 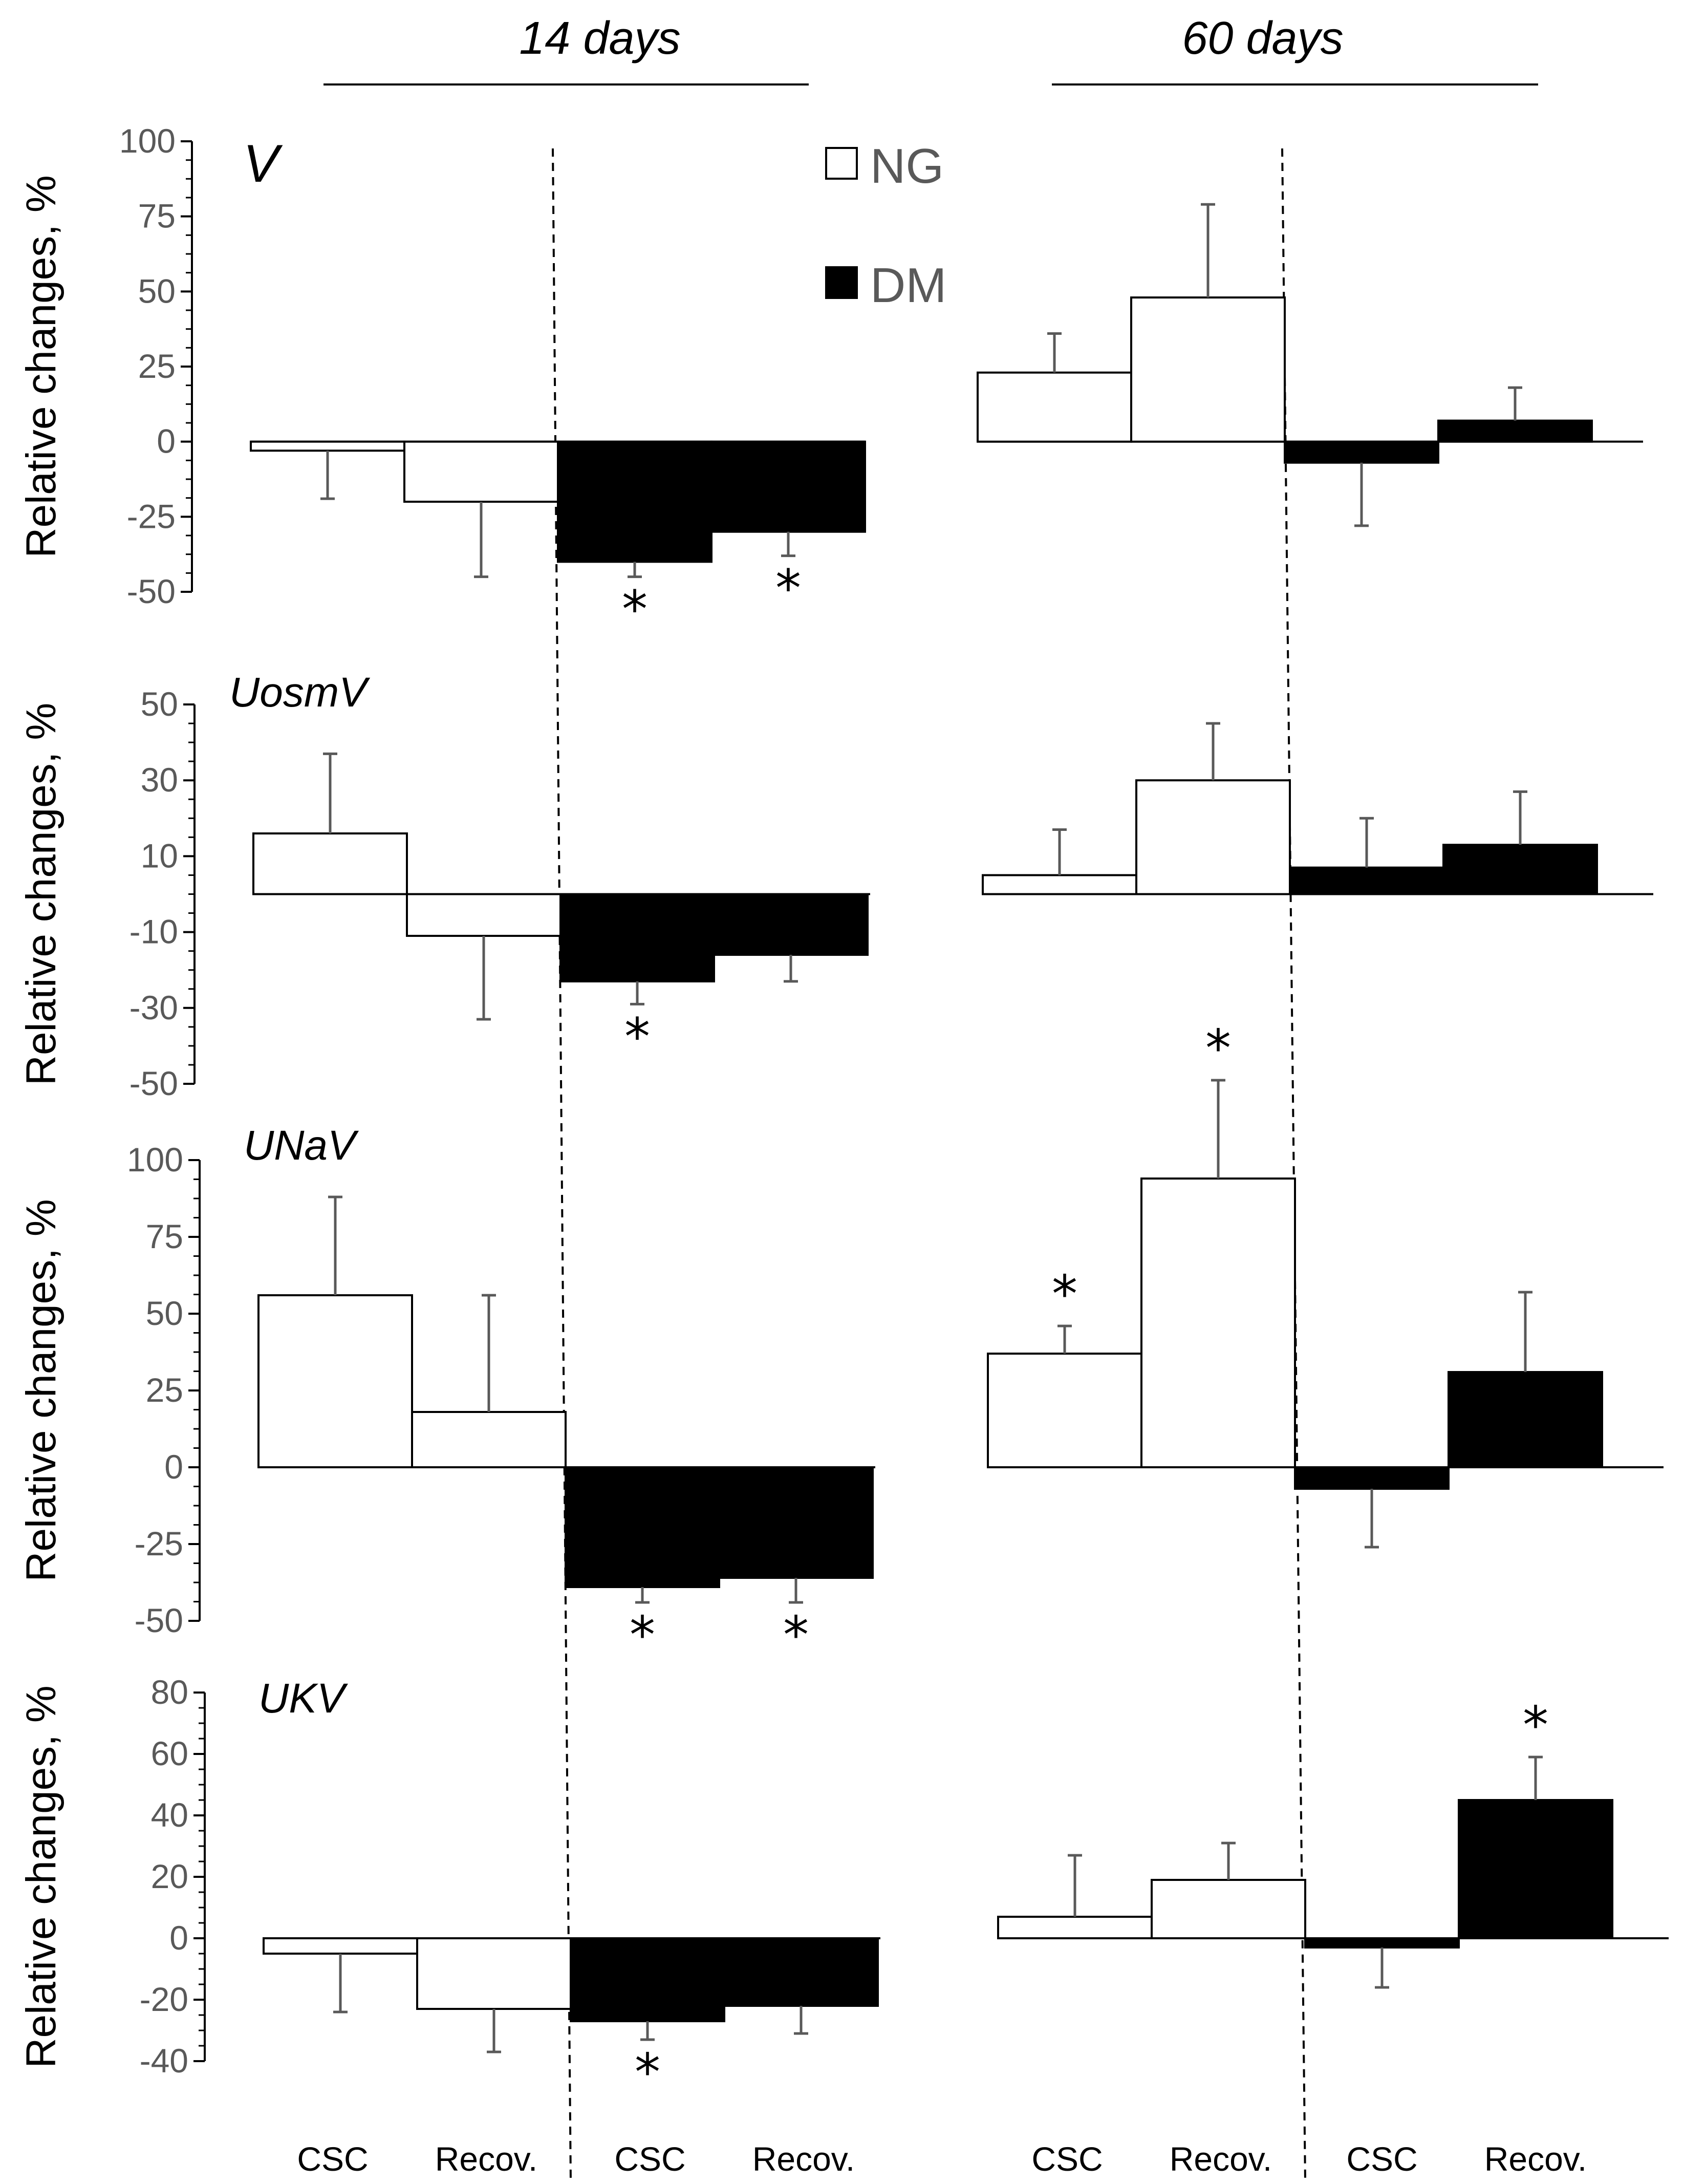 I want to click on unav-ytick-label: 0, so click(x=173, y=1467).